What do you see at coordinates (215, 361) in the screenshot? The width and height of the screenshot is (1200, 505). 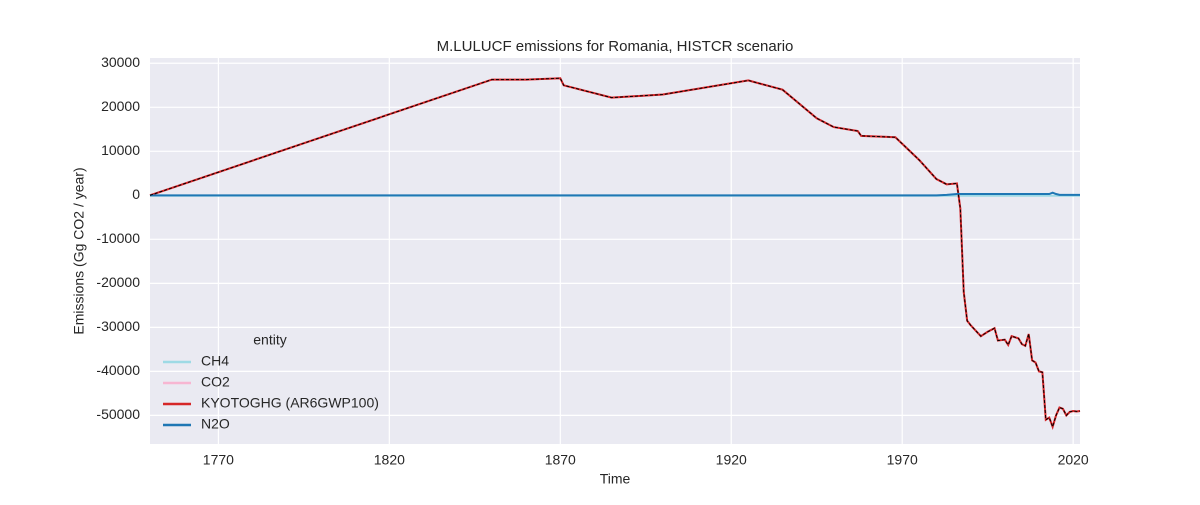 I see `legend-label: CH4` at bounding box center [215, 361].